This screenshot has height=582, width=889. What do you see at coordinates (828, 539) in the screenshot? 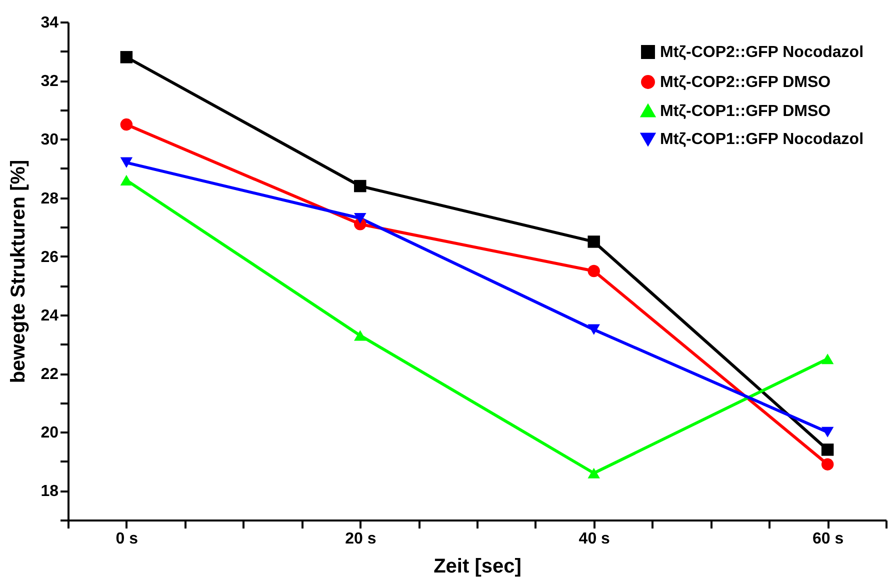
I see `x-tick-label: 60 s` at bounding box center [828, 539].